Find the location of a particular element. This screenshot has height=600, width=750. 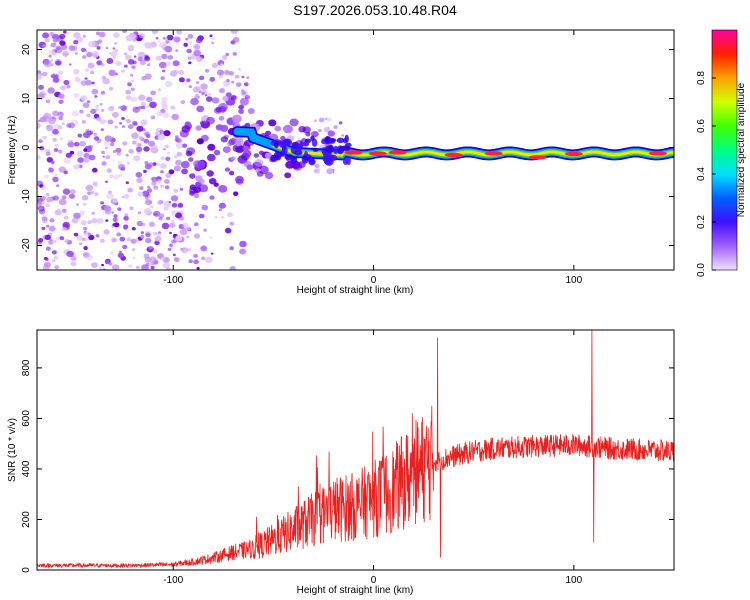

spectrogram-blob is located at coordinates (311, 160).